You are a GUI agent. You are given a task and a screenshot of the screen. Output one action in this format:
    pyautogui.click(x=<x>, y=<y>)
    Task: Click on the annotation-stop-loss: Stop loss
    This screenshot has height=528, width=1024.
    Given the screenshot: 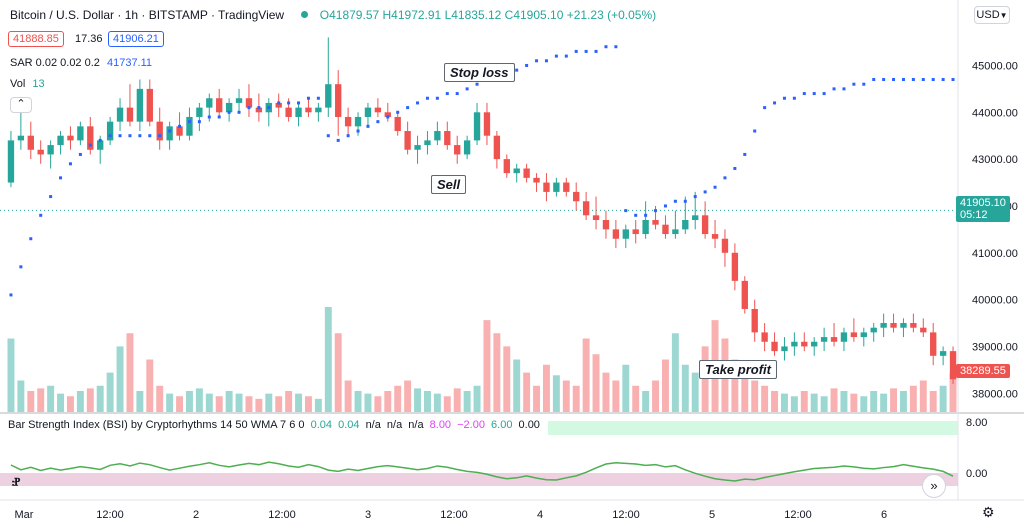 What is the action you would take?
    pyautogui.click(x=479, y=72)
    